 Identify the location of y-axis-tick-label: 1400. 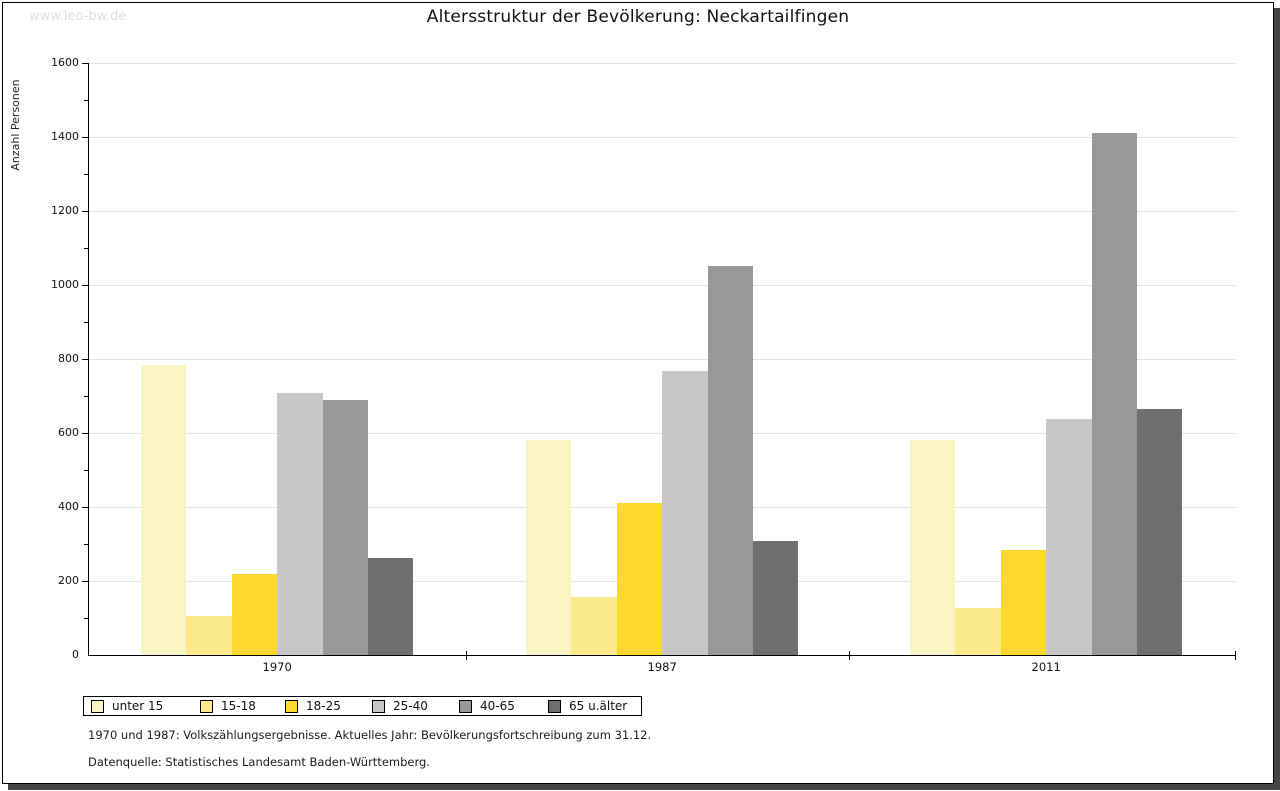
(65, 136).